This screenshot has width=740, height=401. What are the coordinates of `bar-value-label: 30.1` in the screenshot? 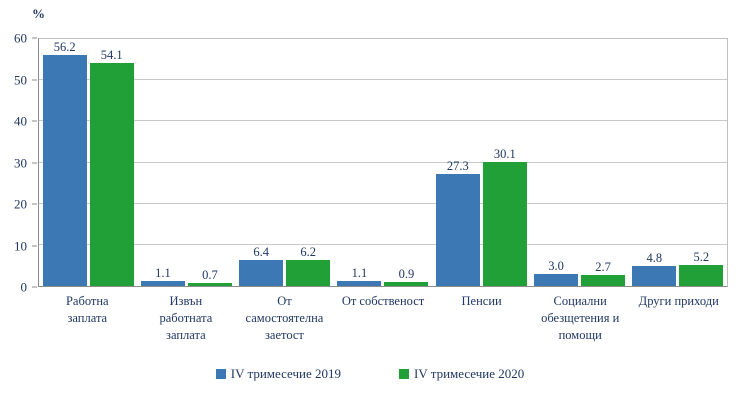 It's located at (504, 154).